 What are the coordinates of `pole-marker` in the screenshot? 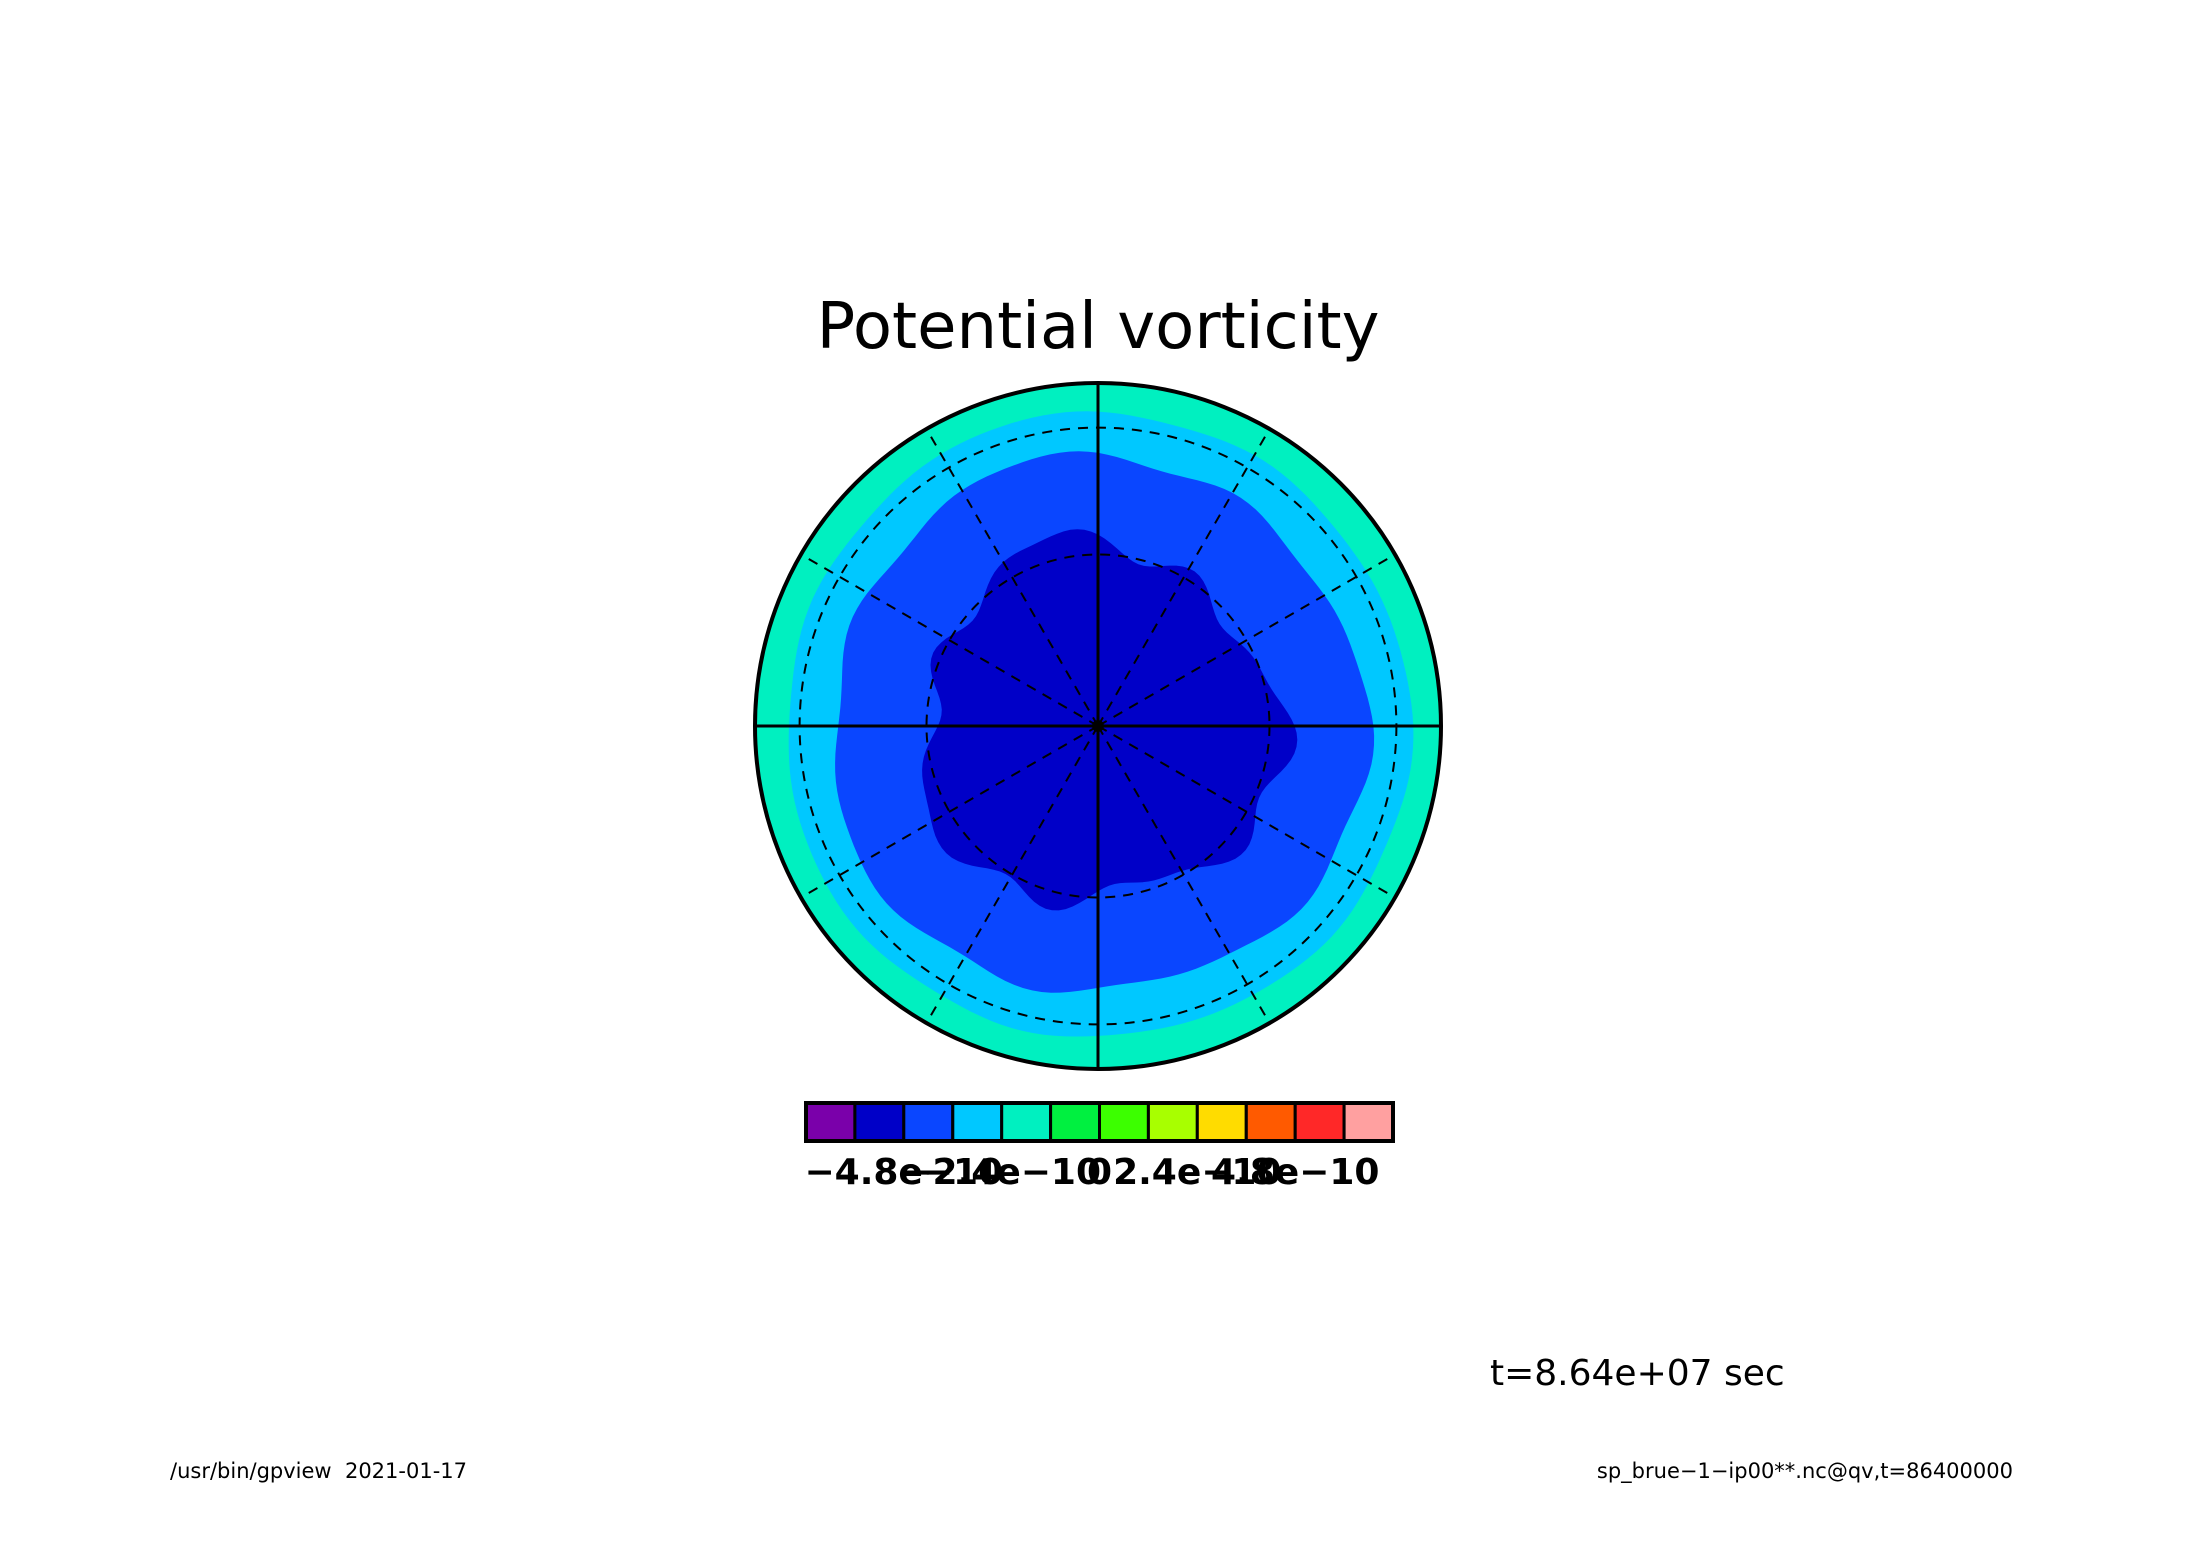 It's located at (1098, 726).